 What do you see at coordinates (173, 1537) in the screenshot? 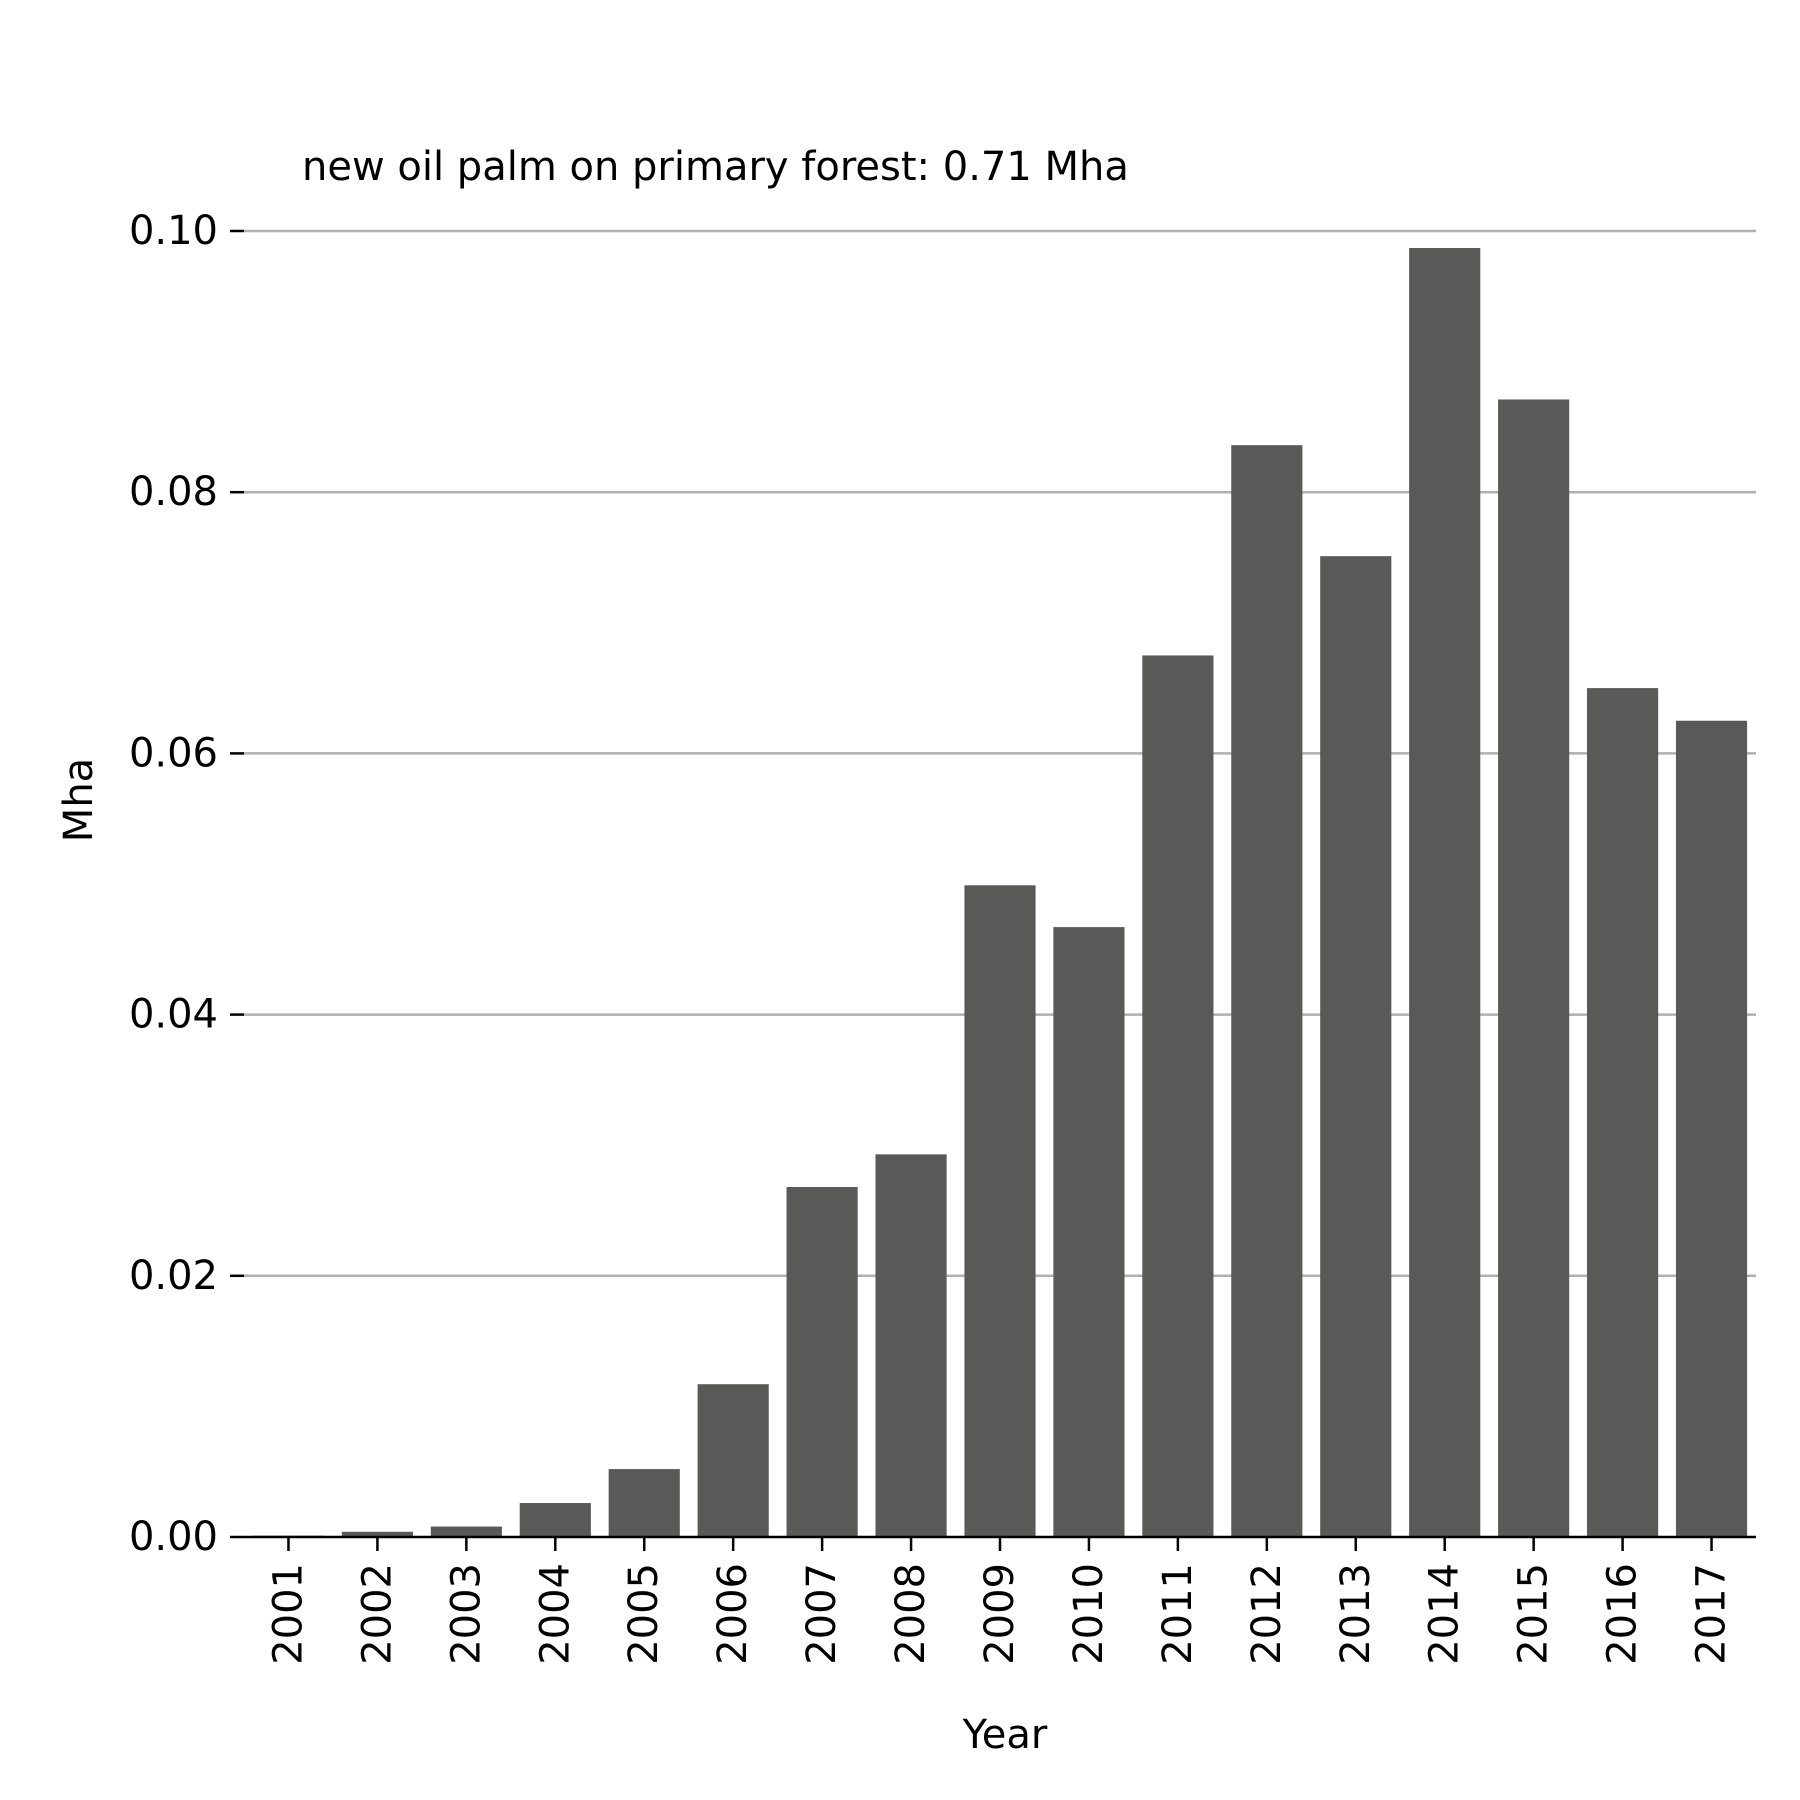
I see `y-tick-label: 0.00` at bounding box center [173, 1537].